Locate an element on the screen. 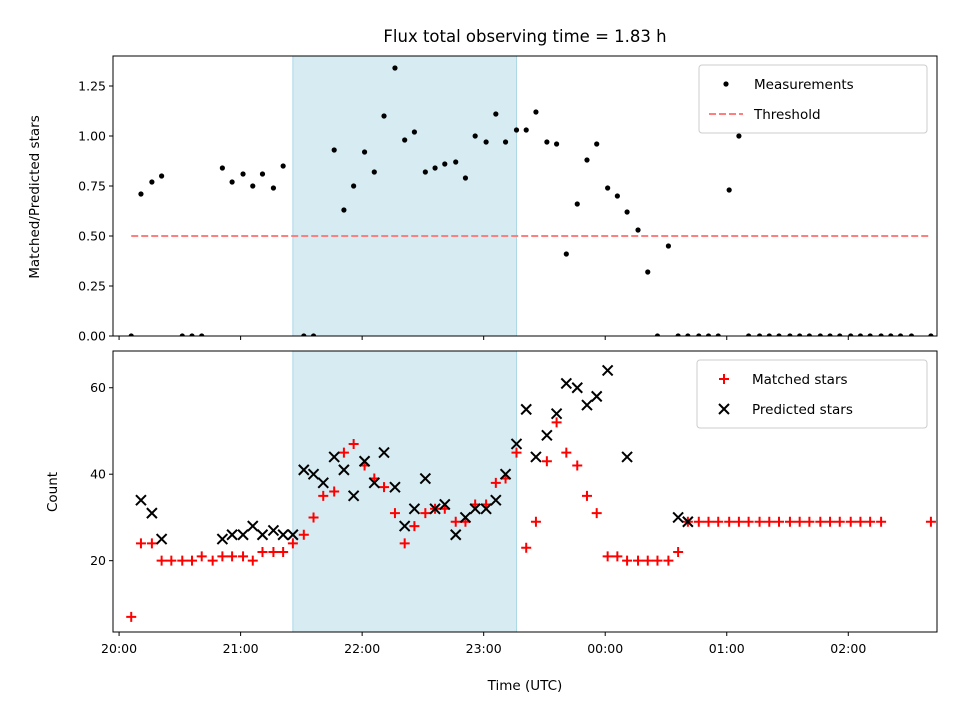 This screenshot has height=720, width=960. x-tick-label: 23:00 is located at coordinates (484, 648).